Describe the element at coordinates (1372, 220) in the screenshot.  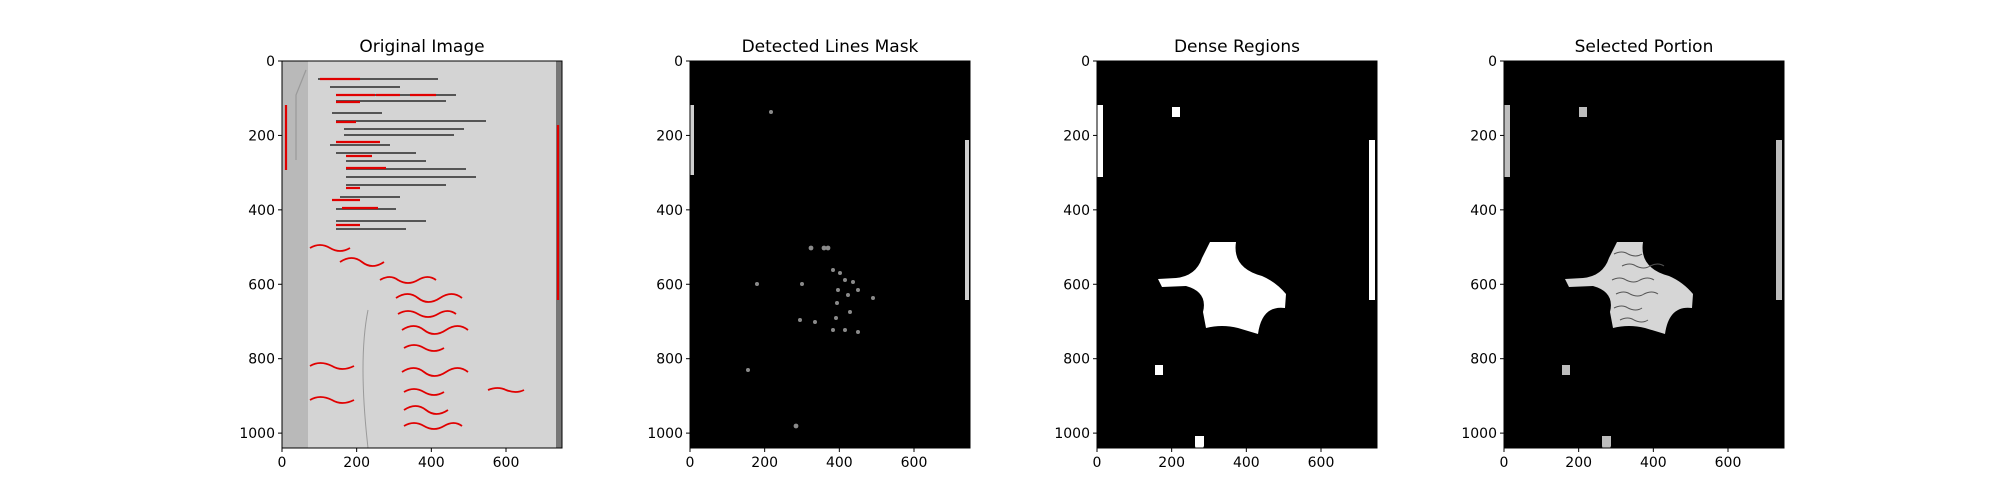
I see `dense-rect-right` at that location.